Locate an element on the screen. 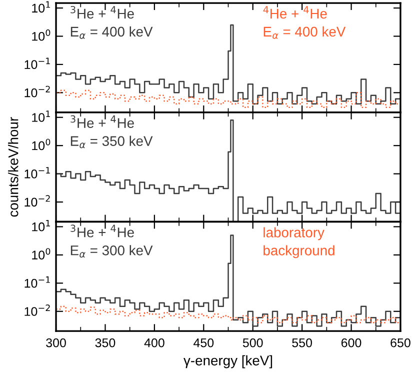 This screenshot has height=381, width=415. text: $^{4}$He + $^{4}$He E$_{α}$ = 400 keV is located at coordinates (304, 22).